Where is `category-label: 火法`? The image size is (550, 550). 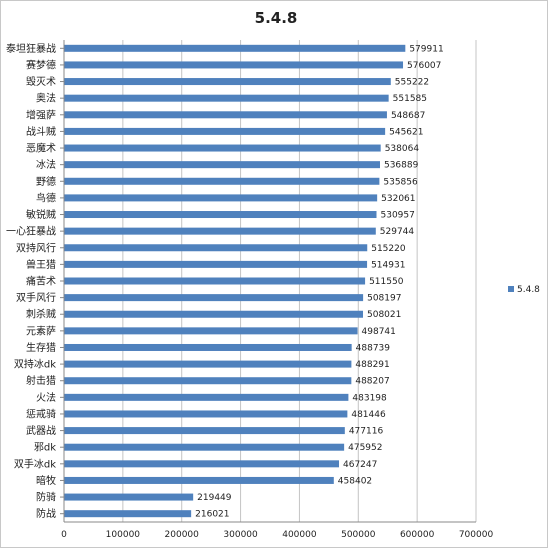 category-label: 火法 is located at coordinates (46, 397).